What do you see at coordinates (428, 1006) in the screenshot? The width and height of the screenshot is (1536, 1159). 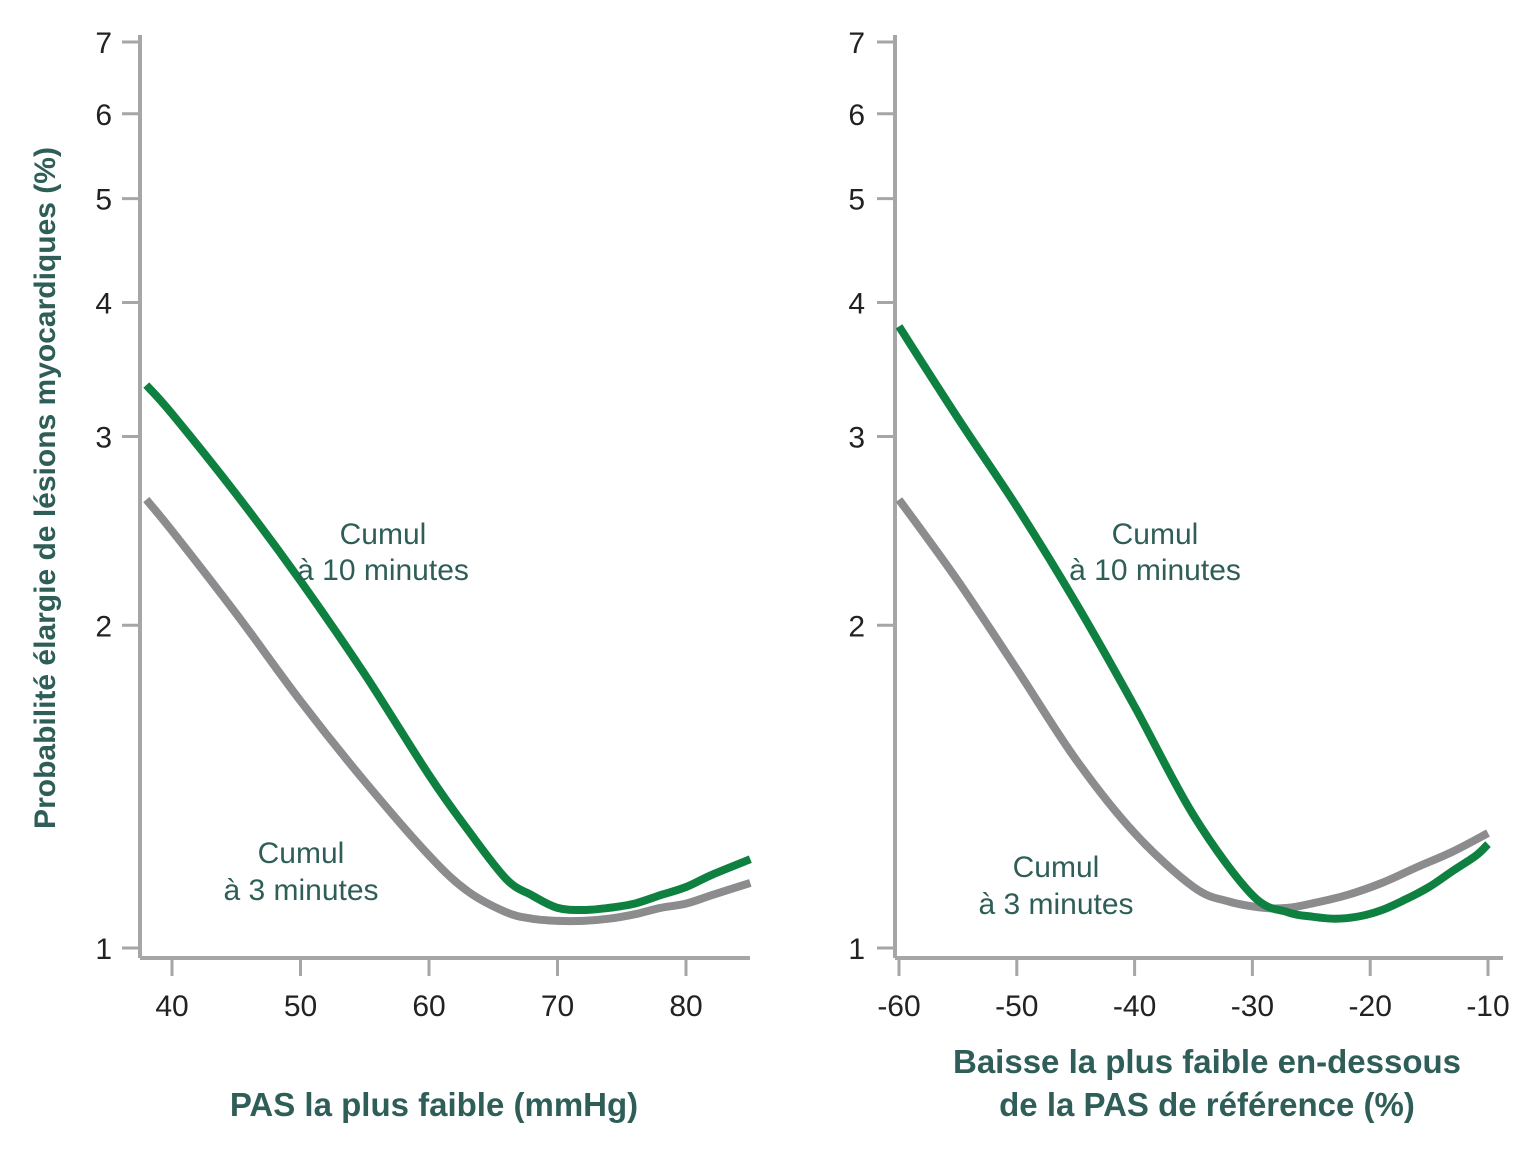 I see `x-tick-label: 60` at bounding box center [428, 1006].